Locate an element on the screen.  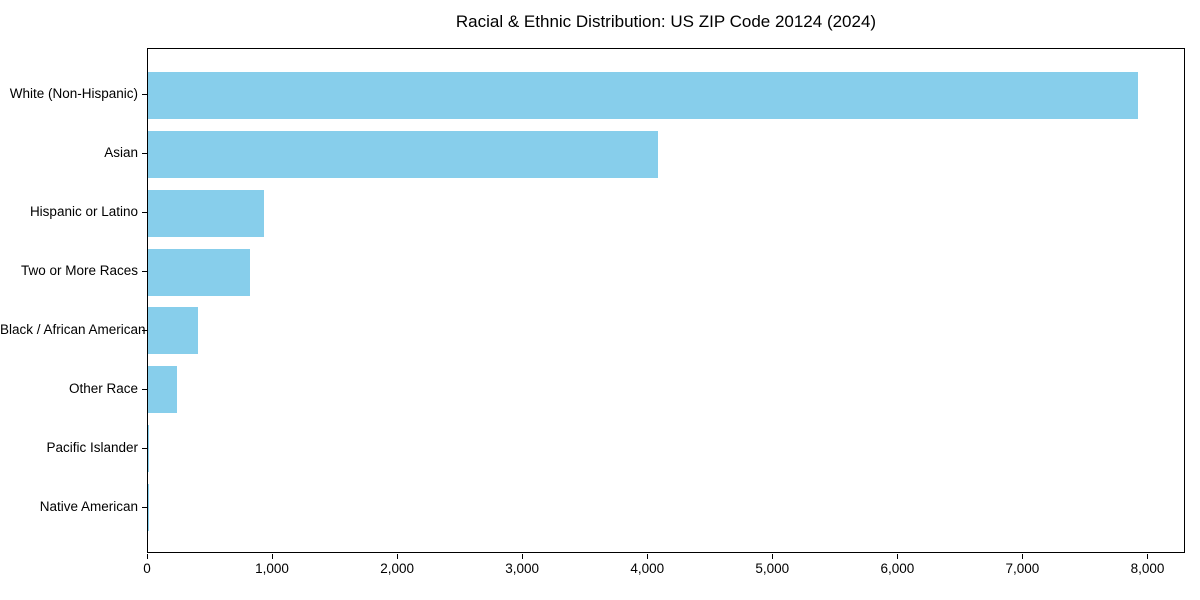
category-label: Two or More Races is located at coordinates (79, 271).